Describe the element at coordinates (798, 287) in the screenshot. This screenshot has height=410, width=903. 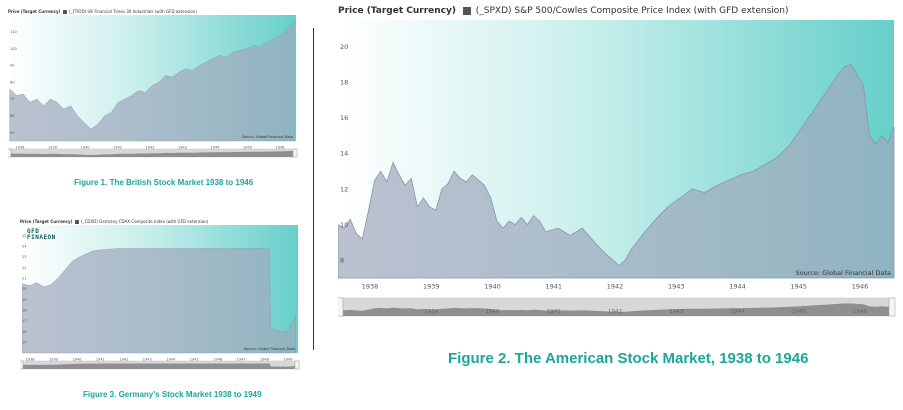
I see `us-x-tick-label: 1945` at that location.